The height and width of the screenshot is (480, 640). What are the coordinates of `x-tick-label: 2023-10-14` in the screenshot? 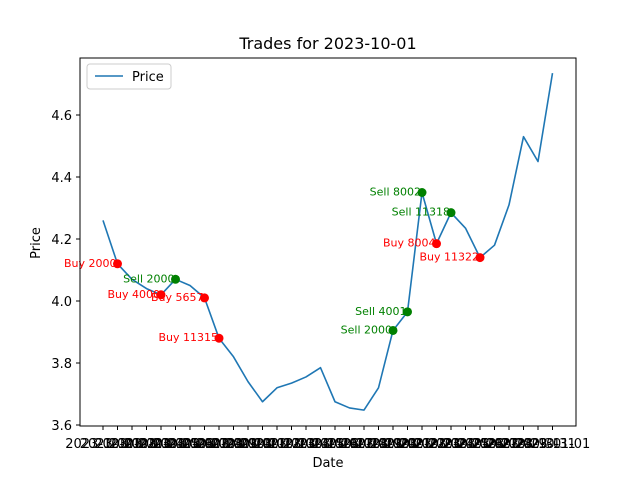 It's located at (292, 444).